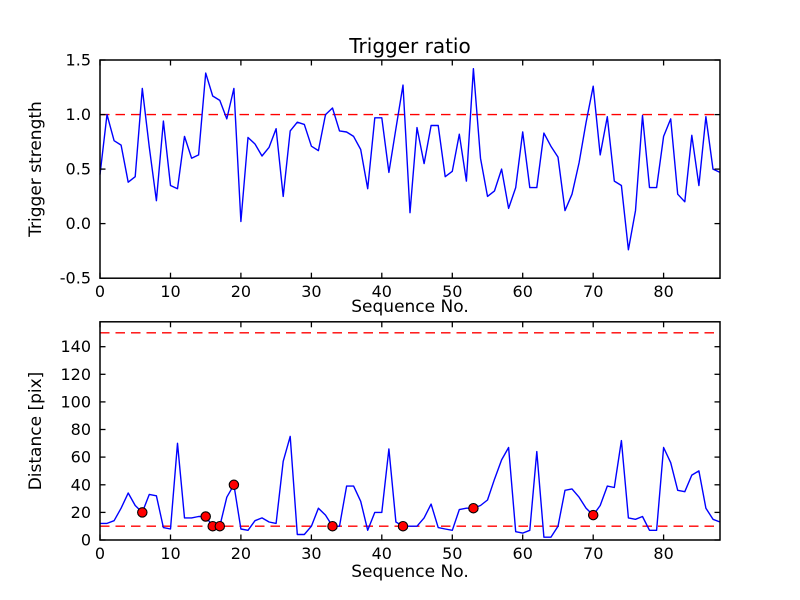 Image resolution: width=800 pixels, height=600 pixels. I want to click on y-tick-label: 140, so click(75, 346).